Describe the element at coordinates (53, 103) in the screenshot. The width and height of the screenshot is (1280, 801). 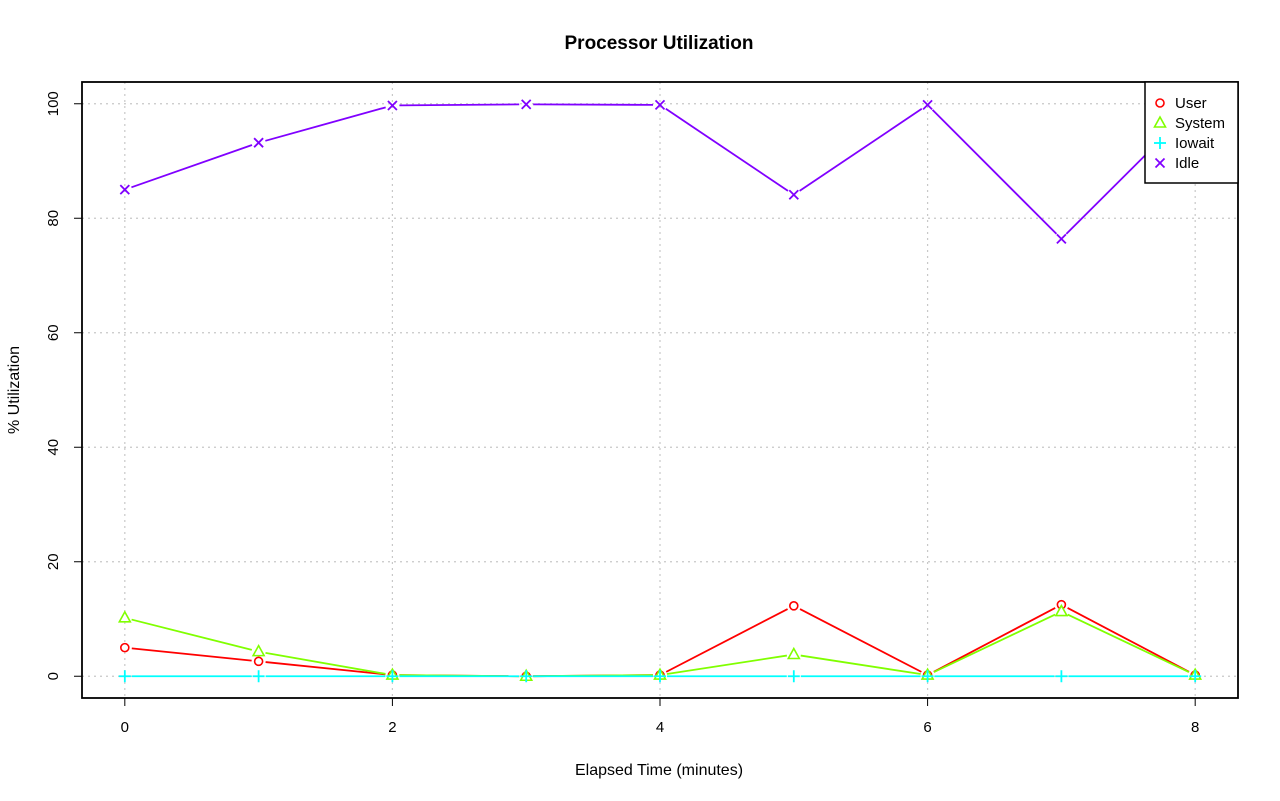
I see `y-tick-label: 100` at that location.